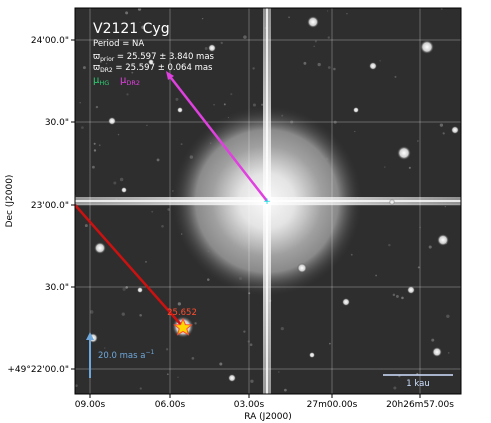  I want to click on mu-hg-legend: μHG, so click(101, 81).